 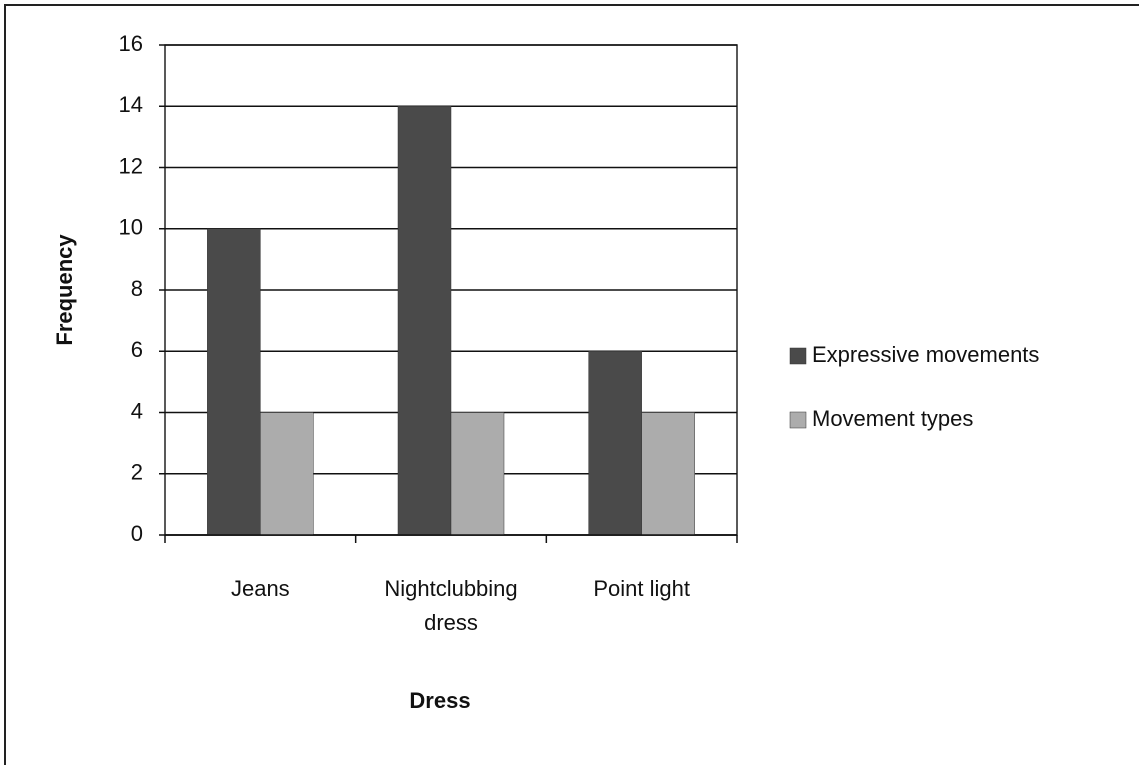 What do you see at coordinates (137, 288) in the screenshot?
I see `y-tick-label: 8` at bounding box center [137, 288].